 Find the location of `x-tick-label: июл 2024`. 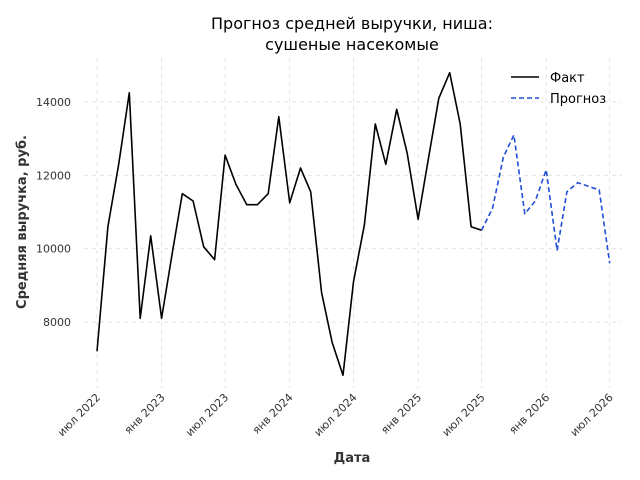

x-tick-label: июл 2024 is located at coordinates (336, 415).